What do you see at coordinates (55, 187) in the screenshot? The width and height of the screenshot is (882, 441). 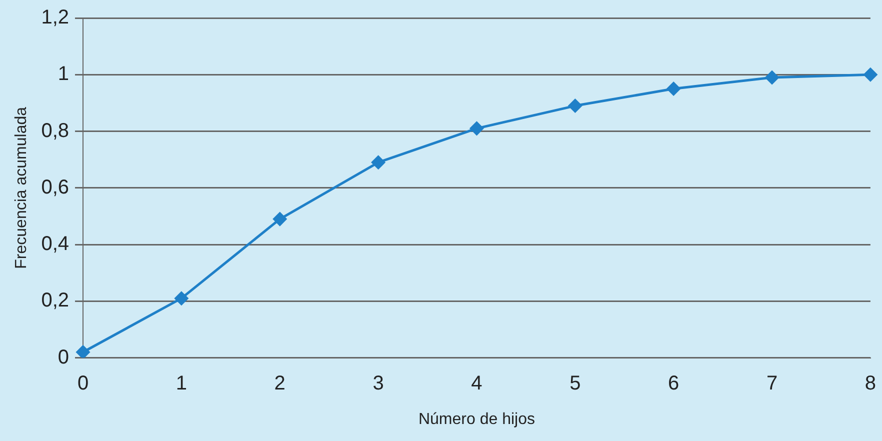 I see `y-tick-label: 0,6` at bounding box center [55, 187].